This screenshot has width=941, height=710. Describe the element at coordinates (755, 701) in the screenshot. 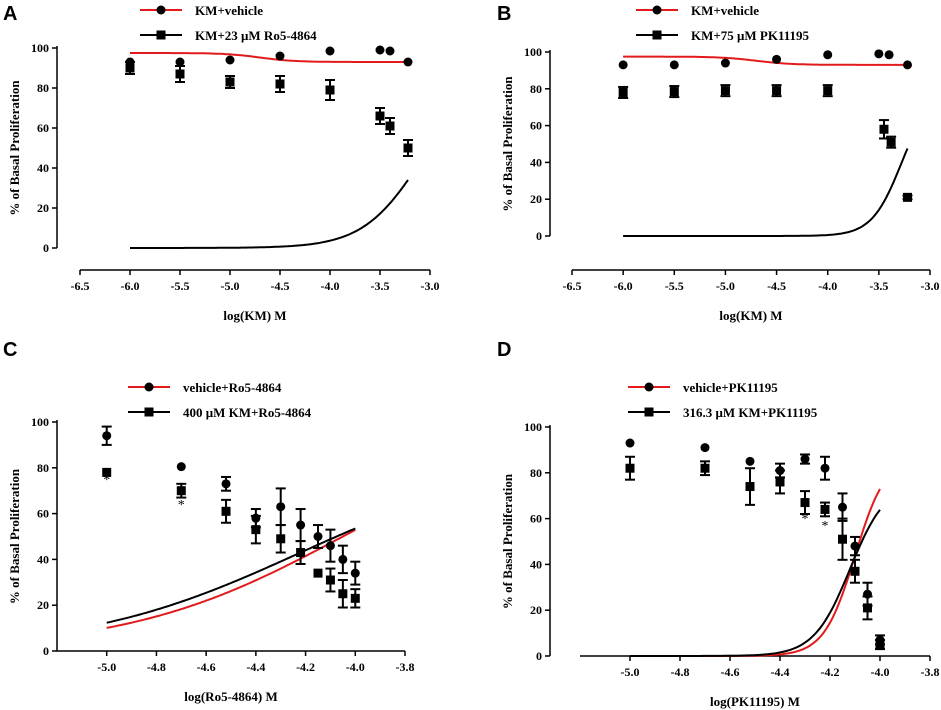

I see `x-axis-title: log(PK11195) M` at that location.